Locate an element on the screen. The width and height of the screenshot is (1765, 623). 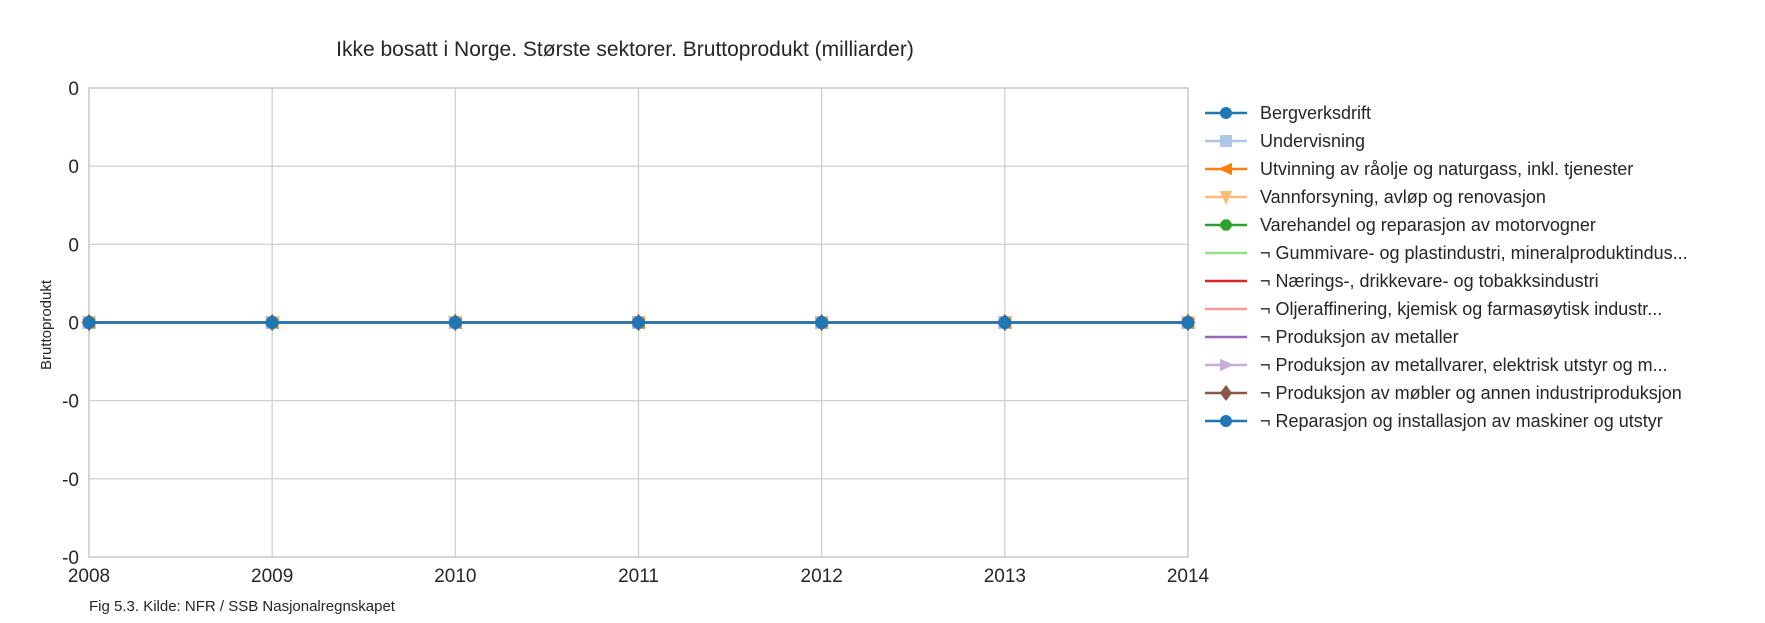
legend-label: Vannforsyning, avløp og renovasjon is located at coordinates (1403, 197).